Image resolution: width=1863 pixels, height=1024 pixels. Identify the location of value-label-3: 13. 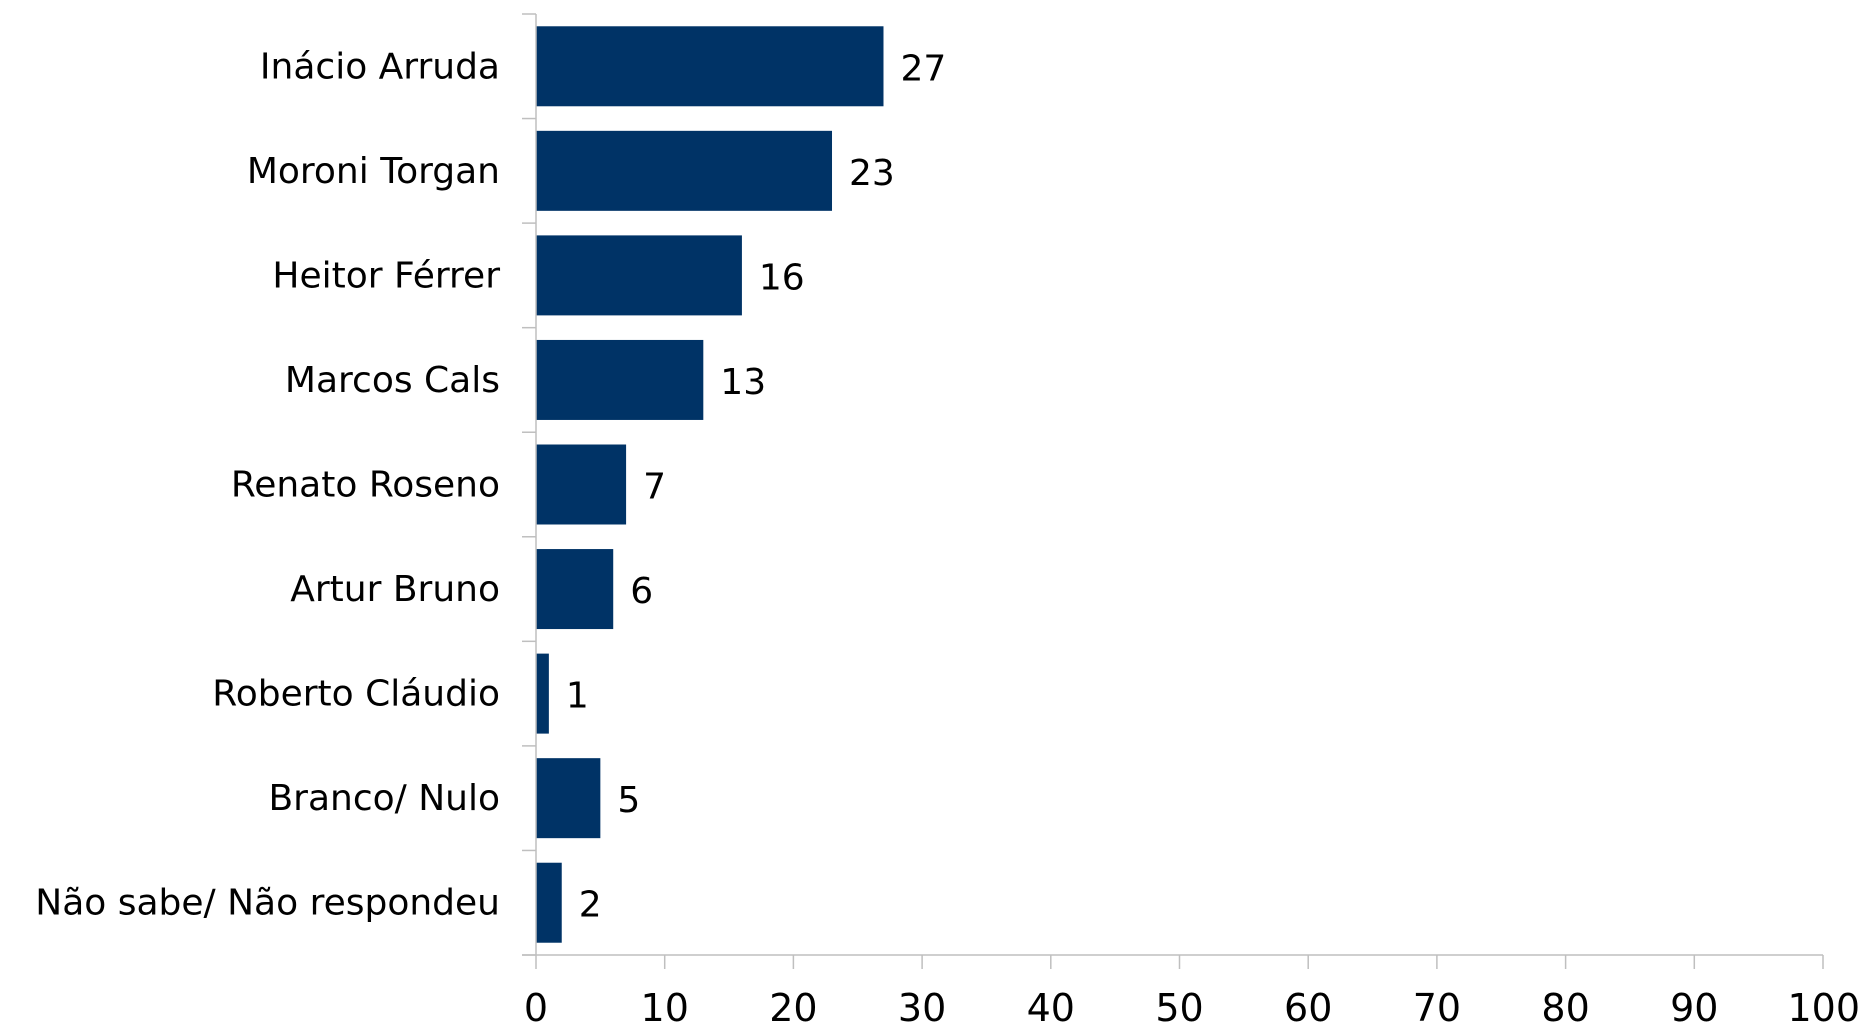
(743, 382).